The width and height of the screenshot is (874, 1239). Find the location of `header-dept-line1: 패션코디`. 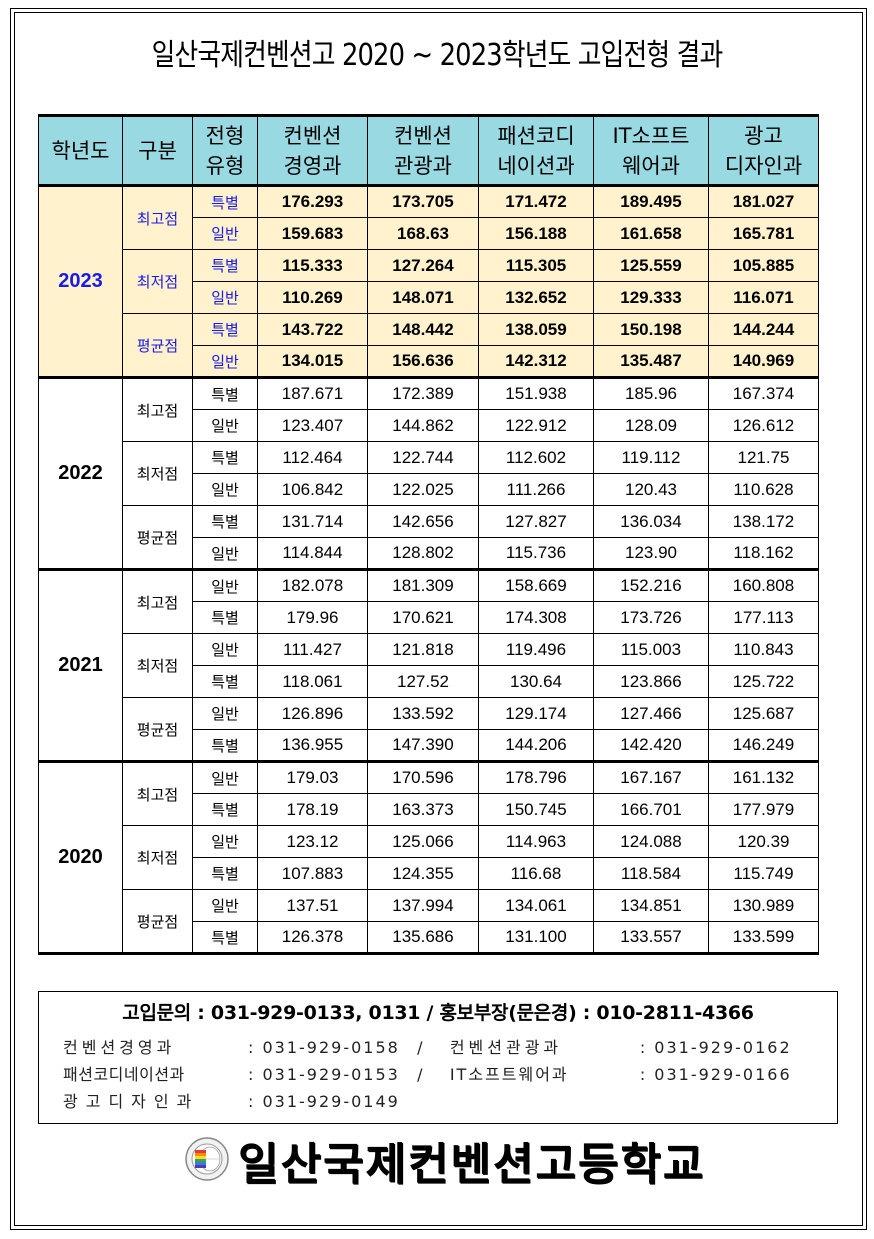

header-dept-line1: 패션코디 is located at coordinates (536, 135).